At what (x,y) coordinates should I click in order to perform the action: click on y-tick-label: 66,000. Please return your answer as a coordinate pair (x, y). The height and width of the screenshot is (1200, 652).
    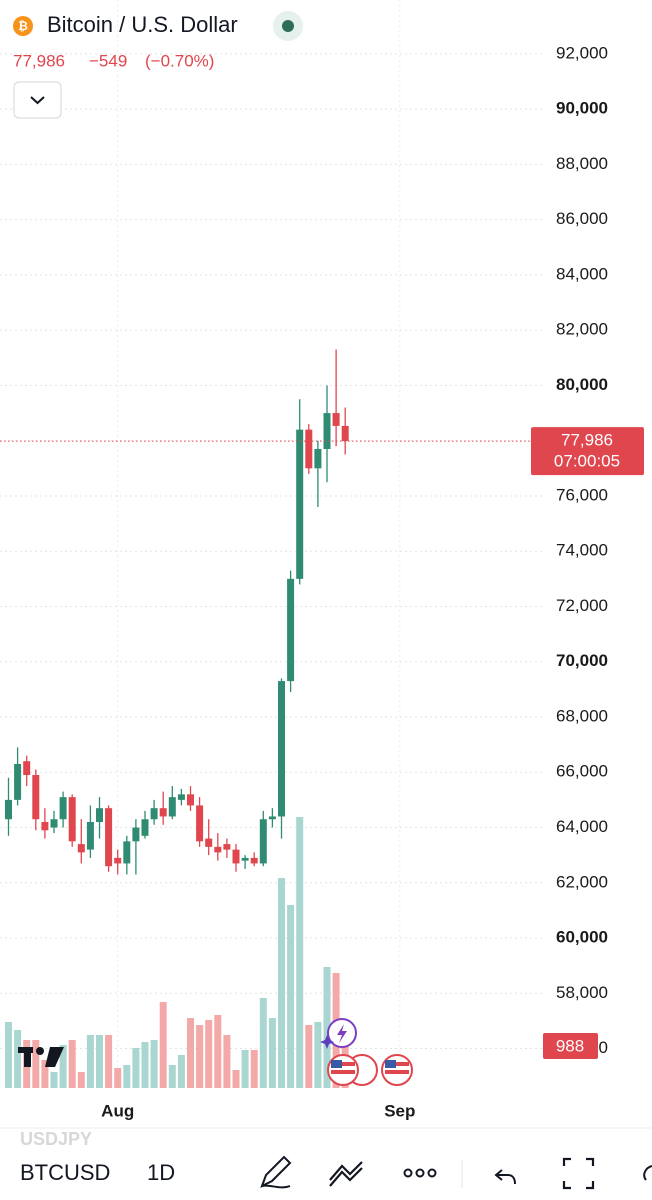
    Looking at the image, I should click on (582, 771).